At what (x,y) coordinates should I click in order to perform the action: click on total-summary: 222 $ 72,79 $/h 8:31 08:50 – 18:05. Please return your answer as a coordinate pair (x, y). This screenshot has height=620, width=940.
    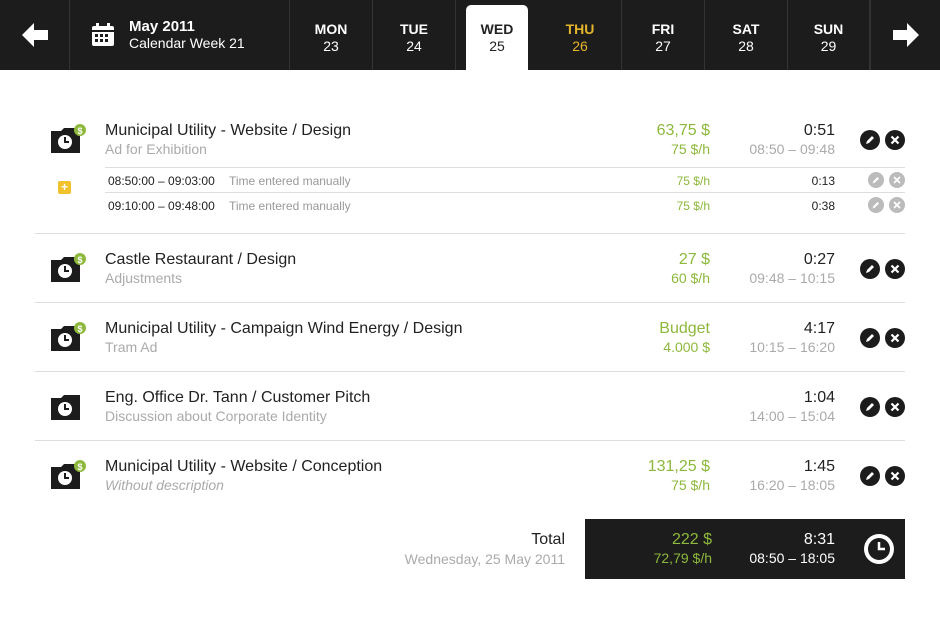
    Looking at the image, I should click on (745, 549).